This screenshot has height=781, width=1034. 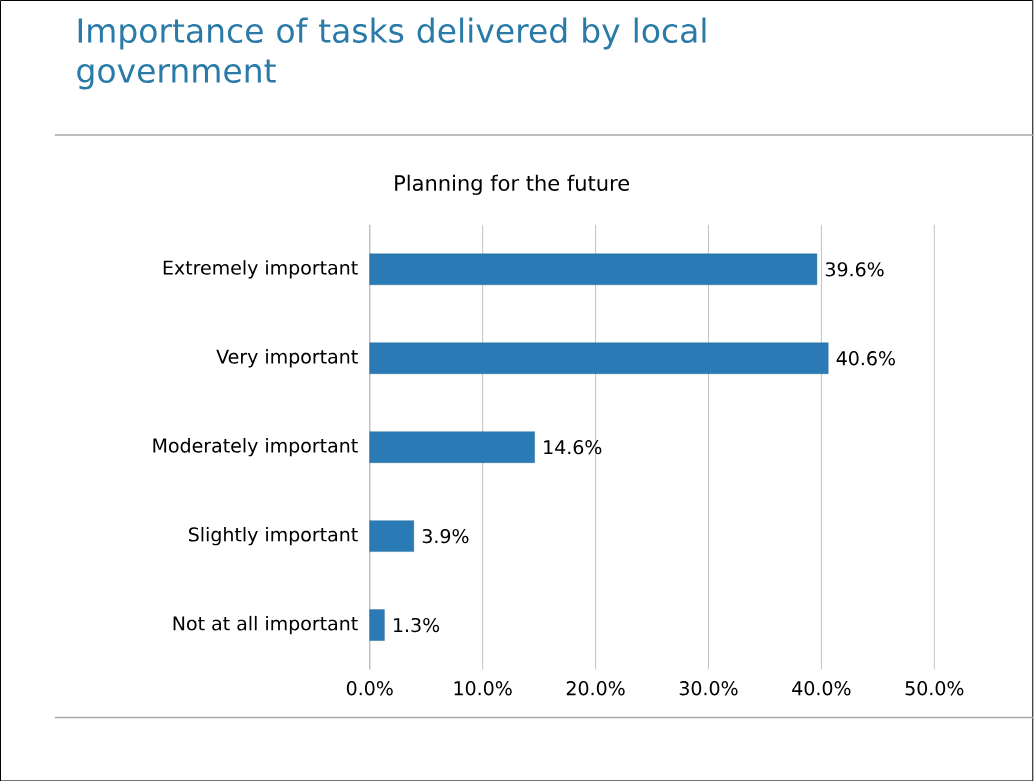 What do you see at coordinates (483, 688) in the screenshot?
I see `x-tick-label: 10.0%` at bounding box center [483, 688].